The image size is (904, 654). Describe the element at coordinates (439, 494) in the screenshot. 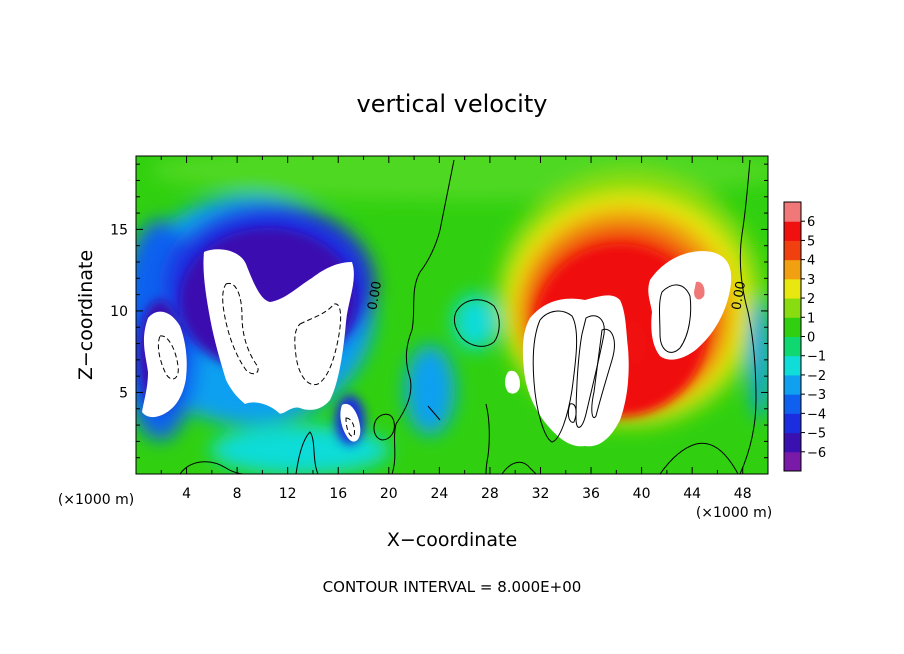

I see `x-tick-label: 24` at that location.